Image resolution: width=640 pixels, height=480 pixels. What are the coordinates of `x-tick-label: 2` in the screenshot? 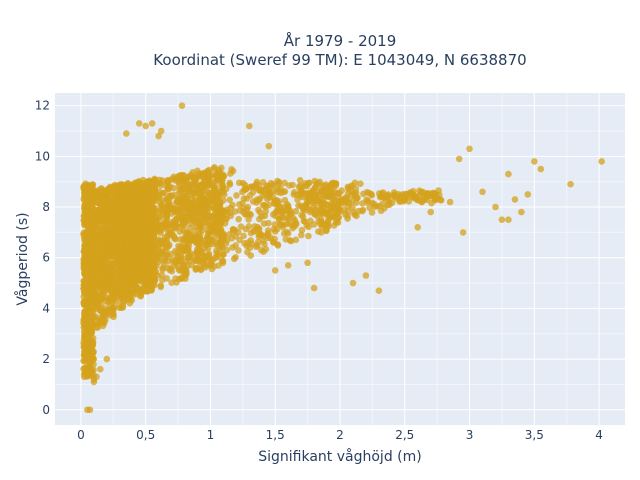 It's located at (340, 435).